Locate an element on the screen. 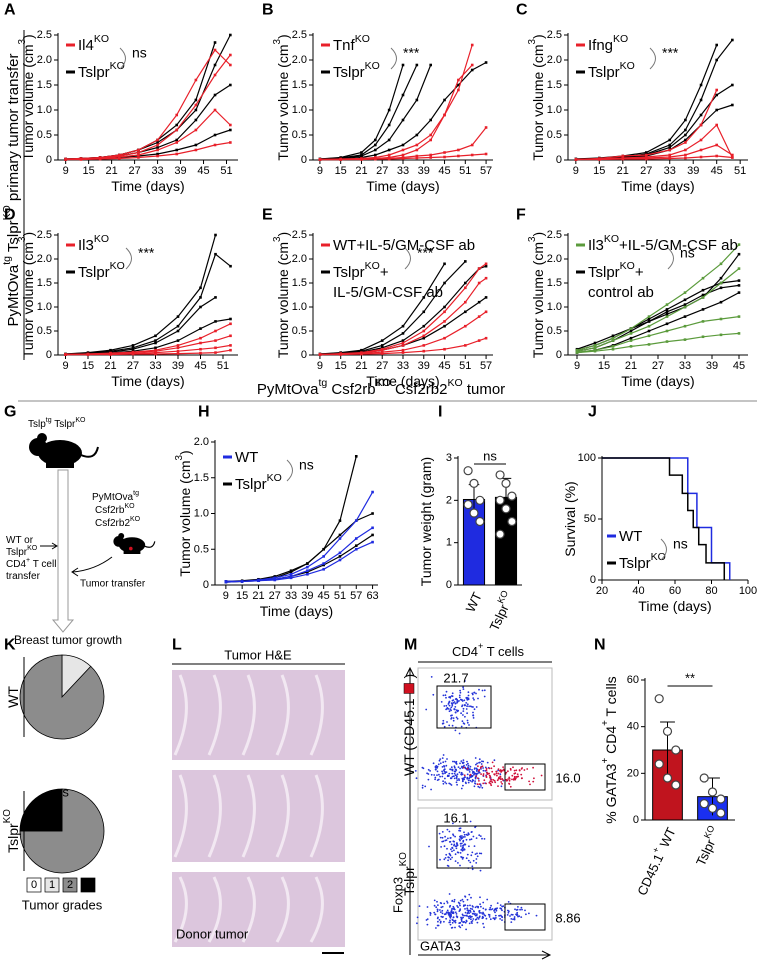  tumor-curve is located at coordinates (375, 112).